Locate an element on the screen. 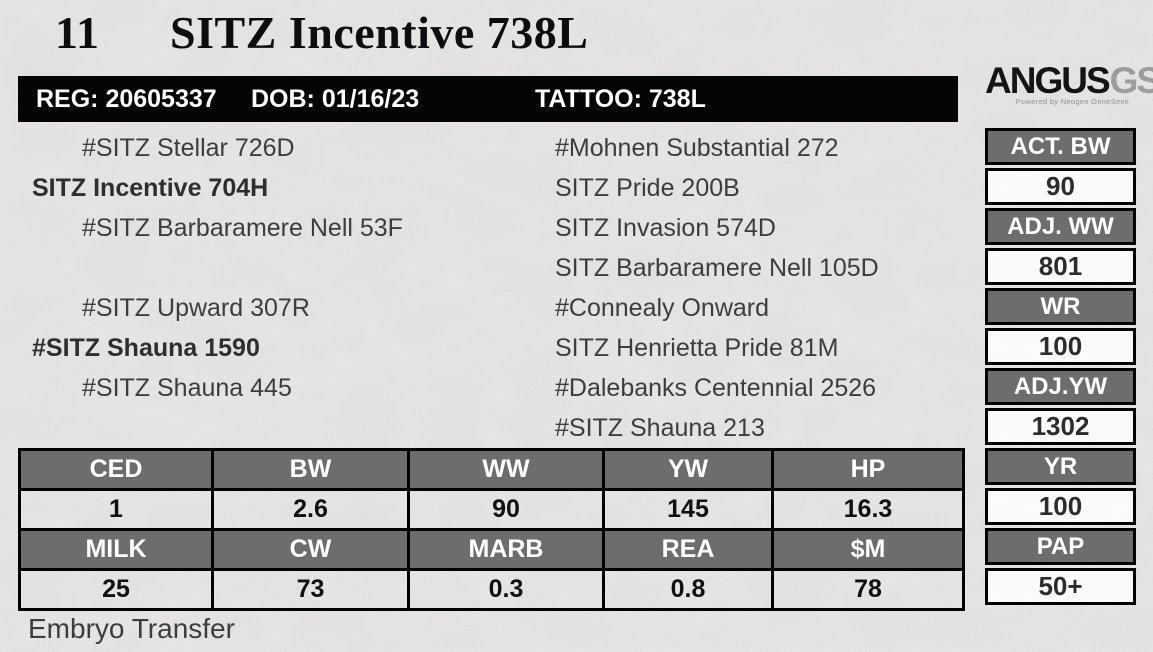 The image size is (1153, 652). pedigree-dam-dam-sire: #Dalebanks Centennial 2526 is located at coordinates (716, 388).